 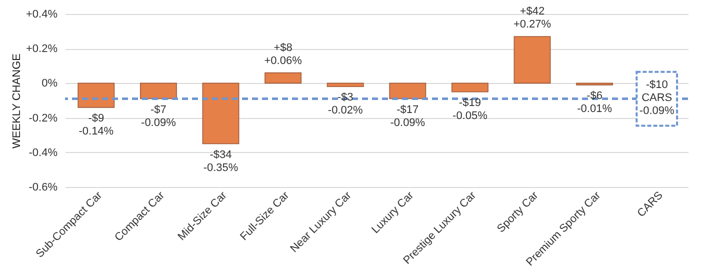 I want to click on y-tick-label: +0.2%, so click(x=42, y=49).